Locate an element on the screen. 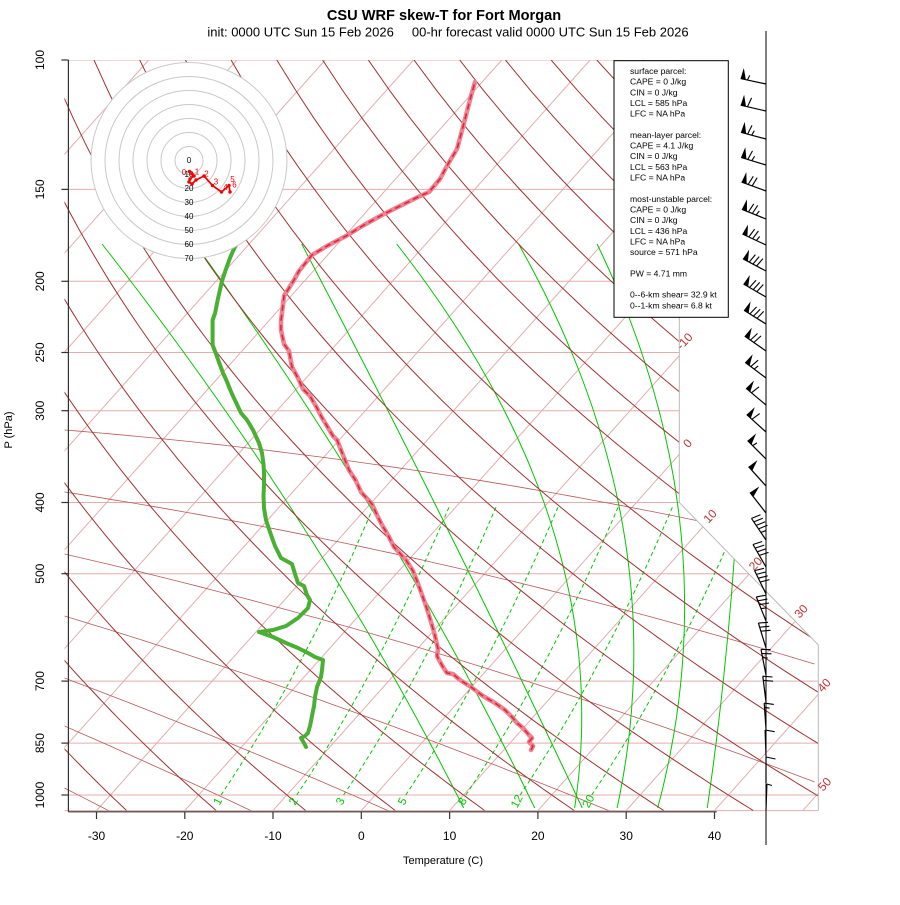  svg-text: mean-layer parcel: is located at coordinates (665, 135).